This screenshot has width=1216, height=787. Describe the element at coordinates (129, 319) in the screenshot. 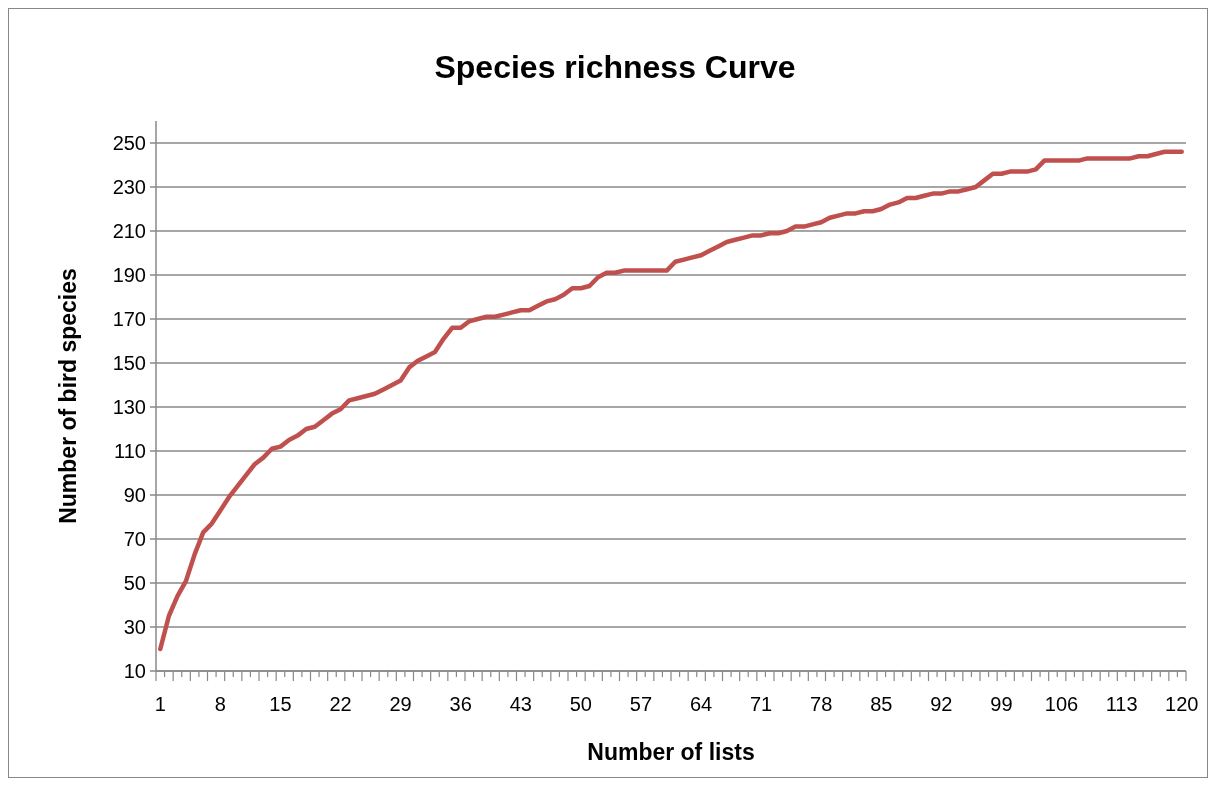

I see `y-tick-label: 170` at that location.